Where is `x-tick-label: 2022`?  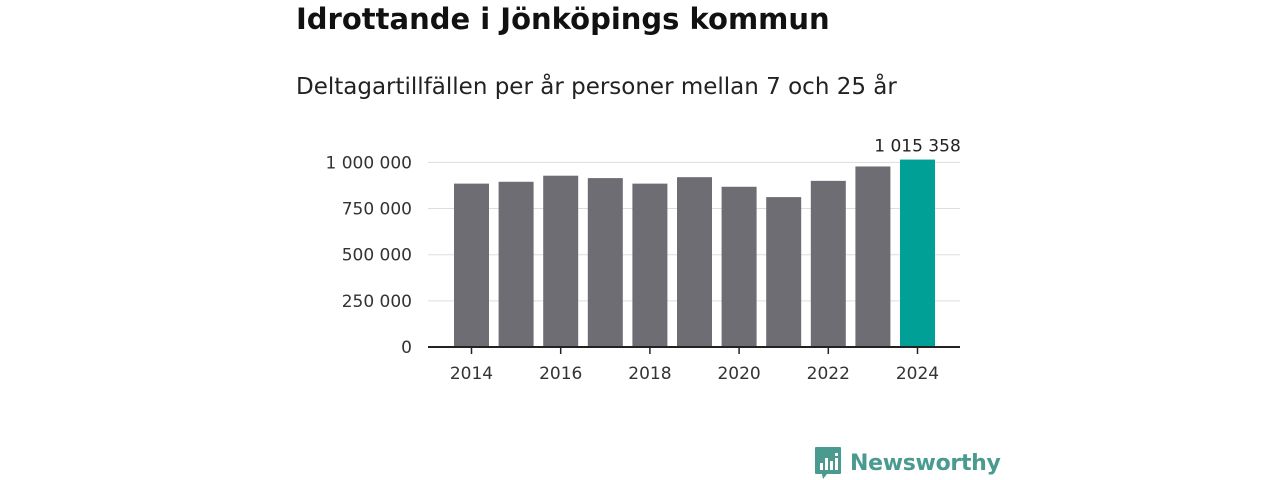 x-tick-label: 2022 is located at coordinates (828, 374).